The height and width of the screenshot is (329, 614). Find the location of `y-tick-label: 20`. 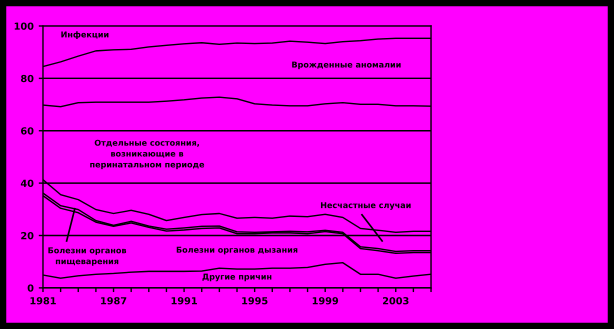

y-tick-label: 20 is located at coordinates (27, 236).